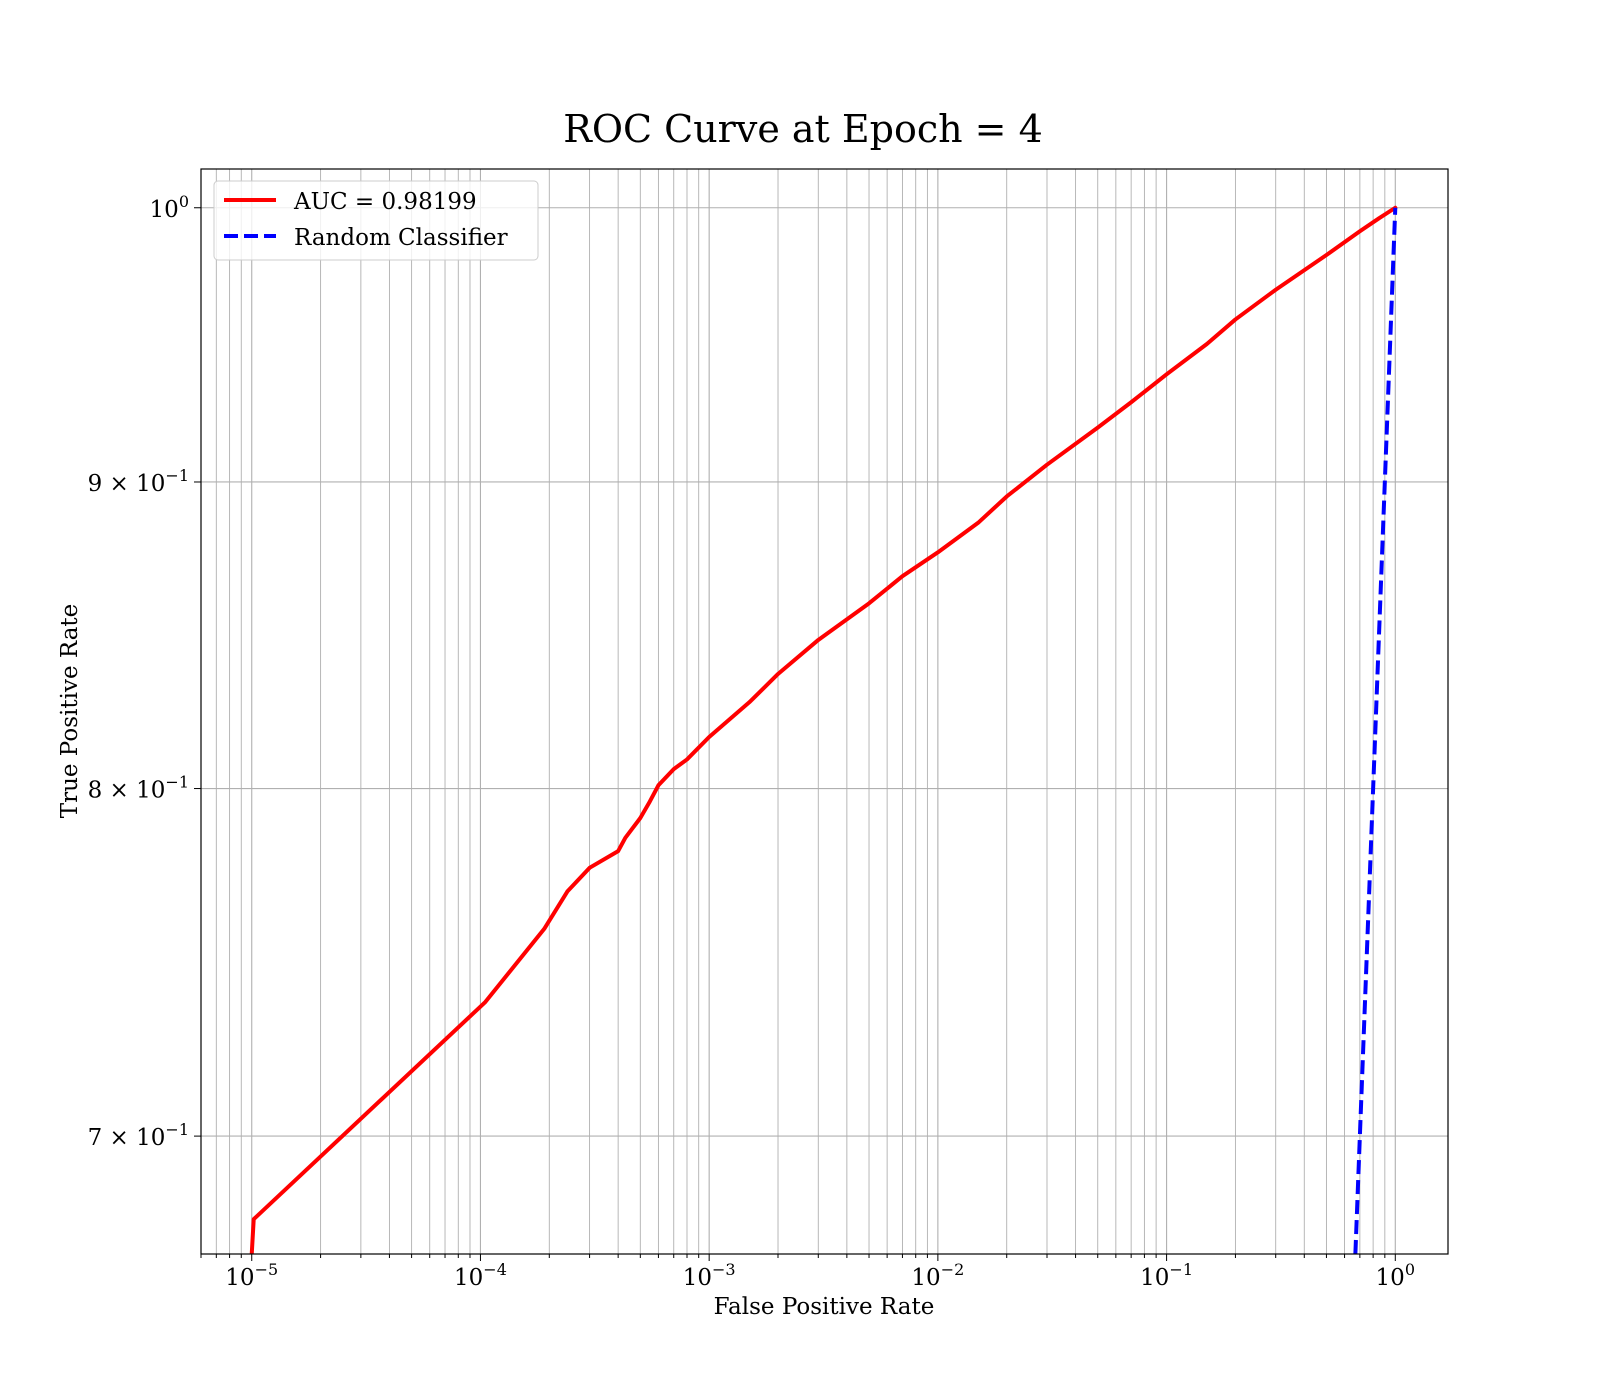 This screenshot has width=1600, height=1400. I want to click on x-tick-label: 10⁻³, so click(709, 1275).